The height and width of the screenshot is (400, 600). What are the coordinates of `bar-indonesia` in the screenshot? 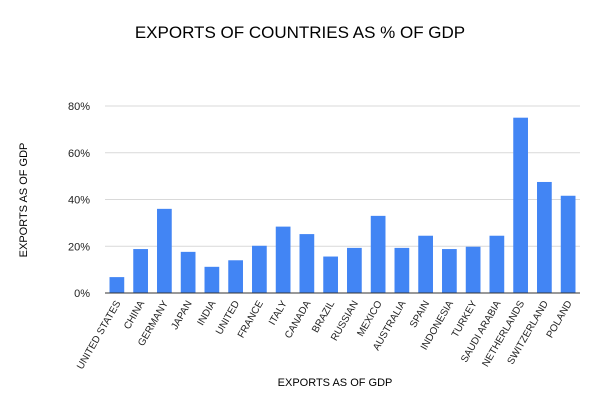 It's located at (449, 271).